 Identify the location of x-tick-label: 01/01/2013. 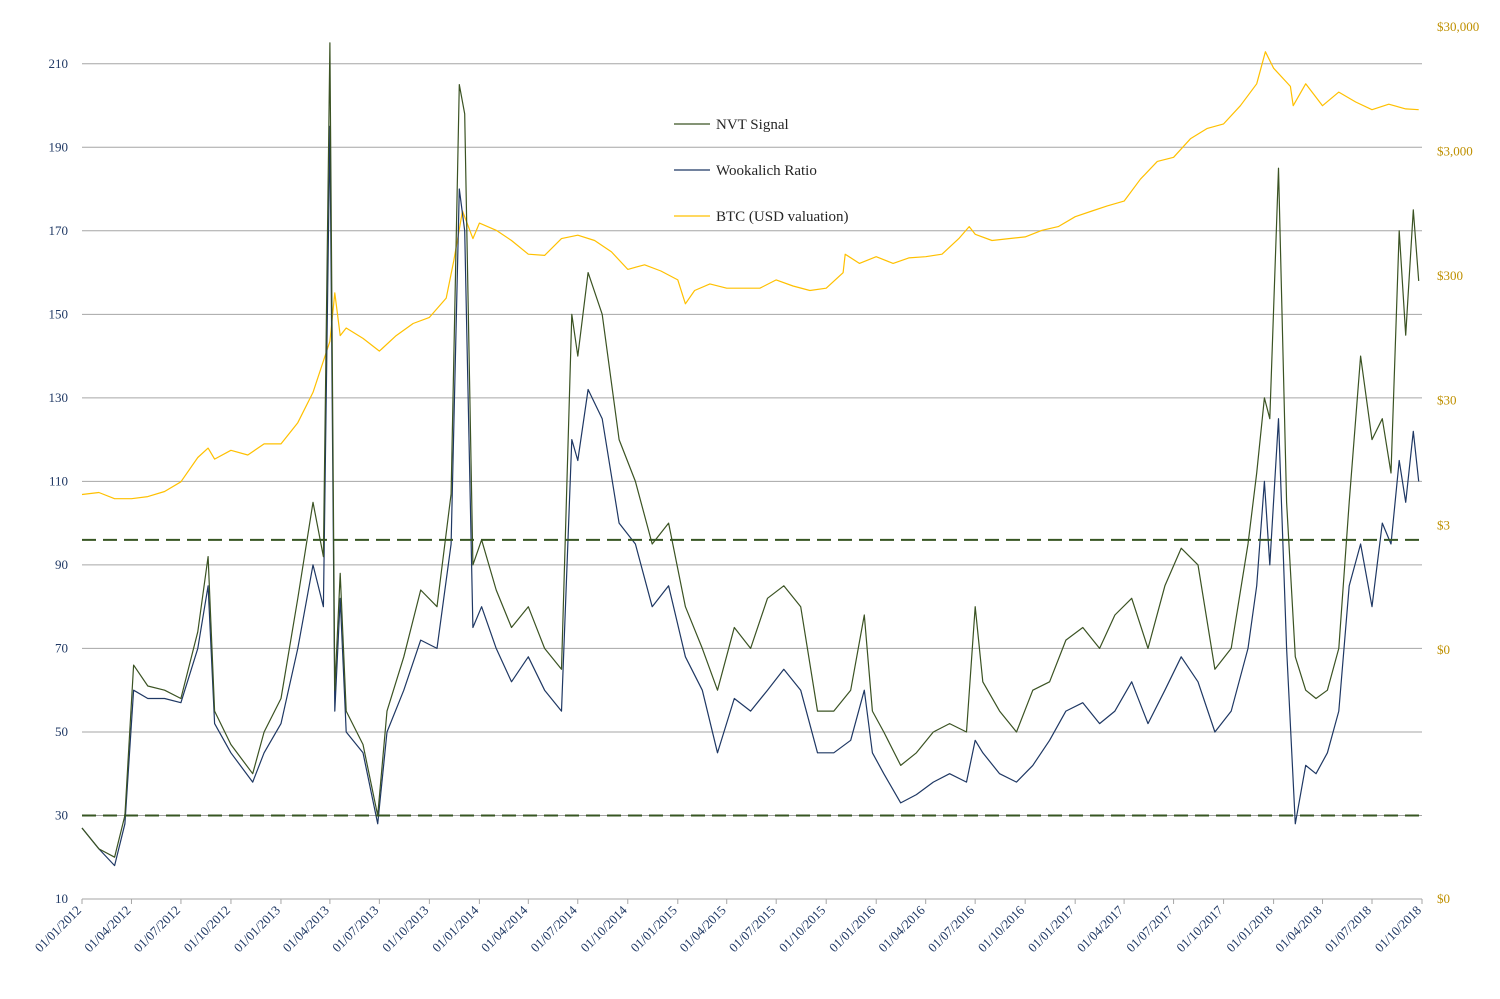
(257, 929).